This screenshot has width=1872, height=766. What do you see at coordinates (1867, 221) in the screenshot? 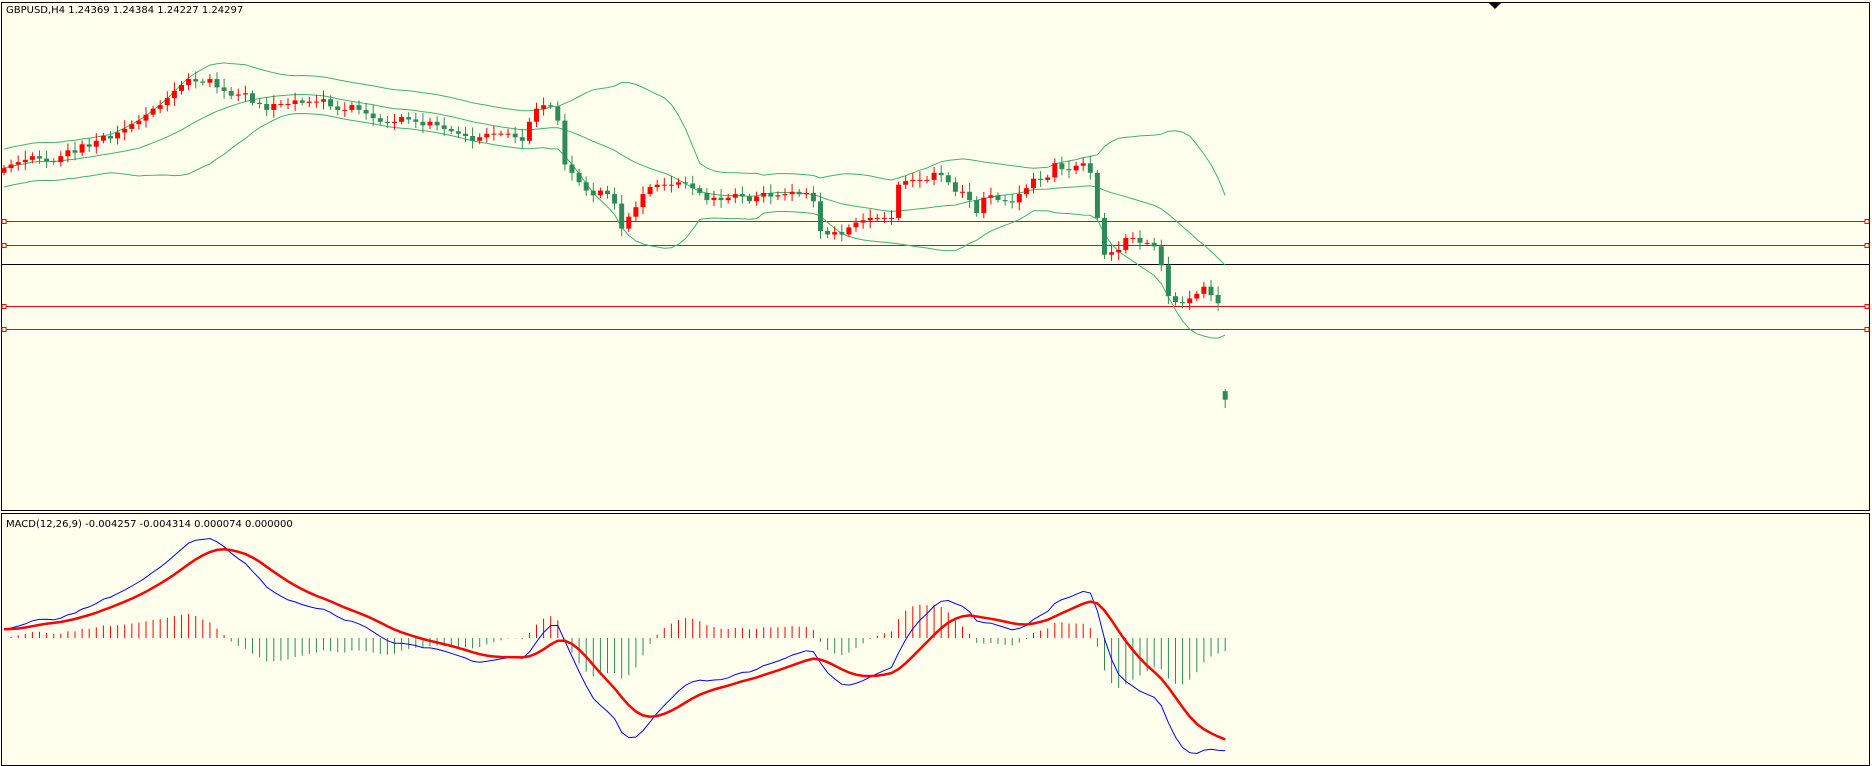
I see `support-level-1-handle-right` at bounding box center [1867, 221].